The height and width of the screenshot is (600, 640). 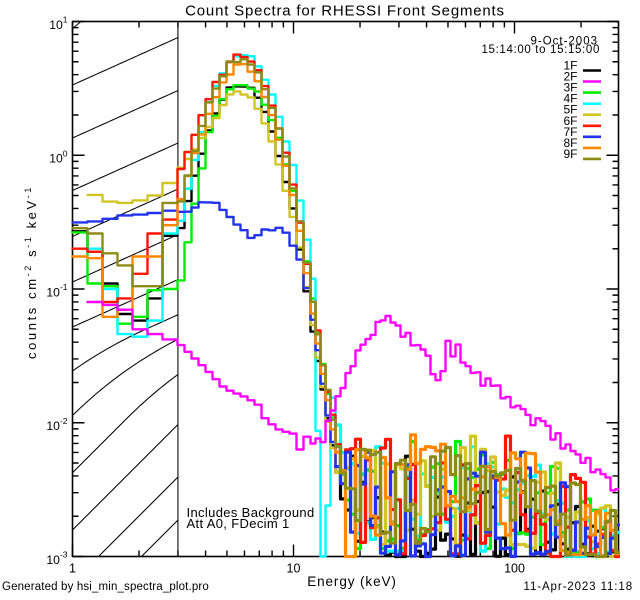 I want to click on svg-text: 10, so click(x=294, y=569).